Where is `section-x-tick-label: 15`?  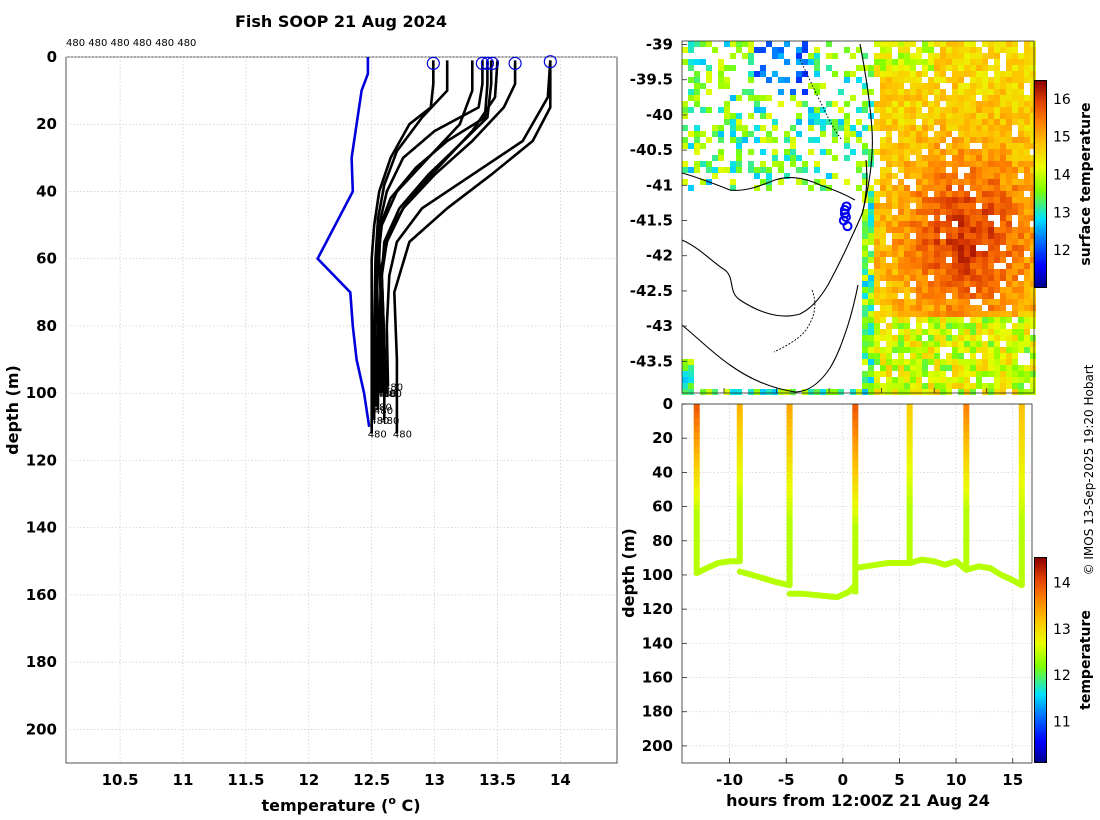 section-x-tick-label: 15 is located at coordinates (1012, 780).